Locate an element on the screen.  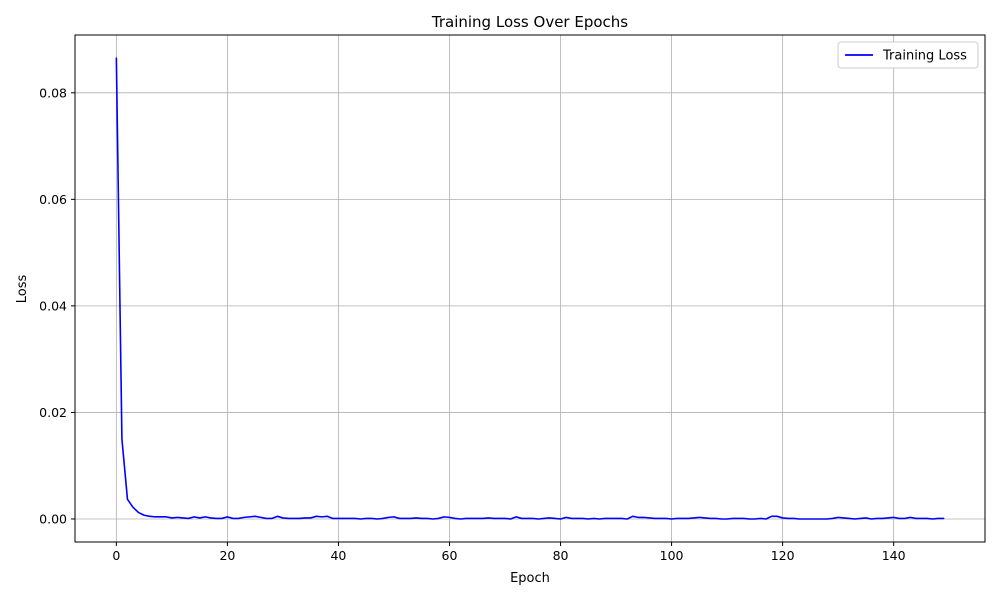
legend: Training Loss is located at coordinates (908, 55).